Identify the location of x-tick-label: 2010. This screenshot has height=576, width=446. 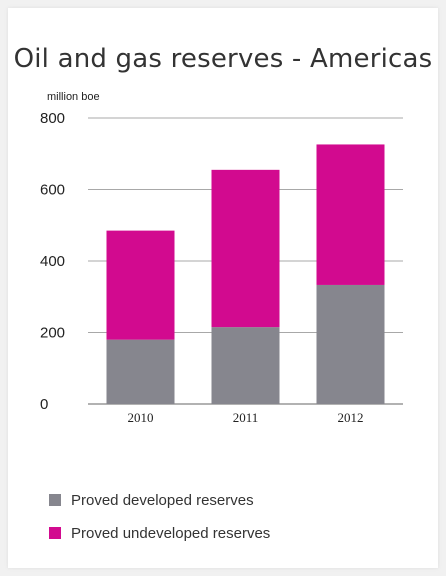
(141, 417).